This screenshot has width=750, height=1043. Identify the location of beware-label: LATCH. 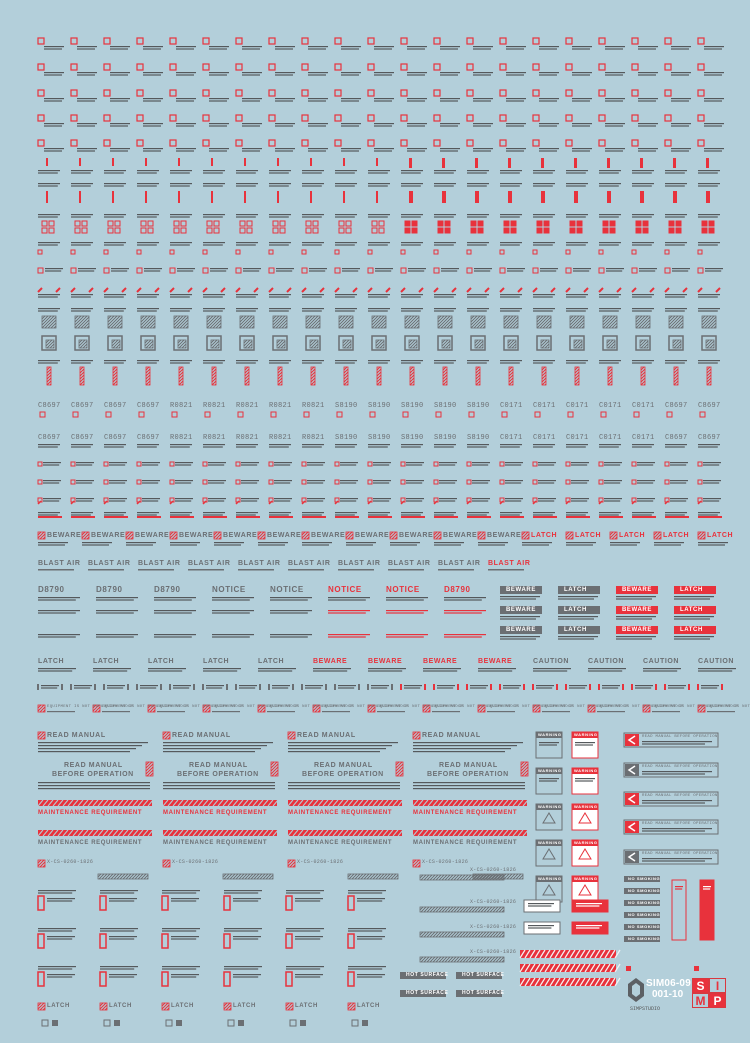
(632, 535).